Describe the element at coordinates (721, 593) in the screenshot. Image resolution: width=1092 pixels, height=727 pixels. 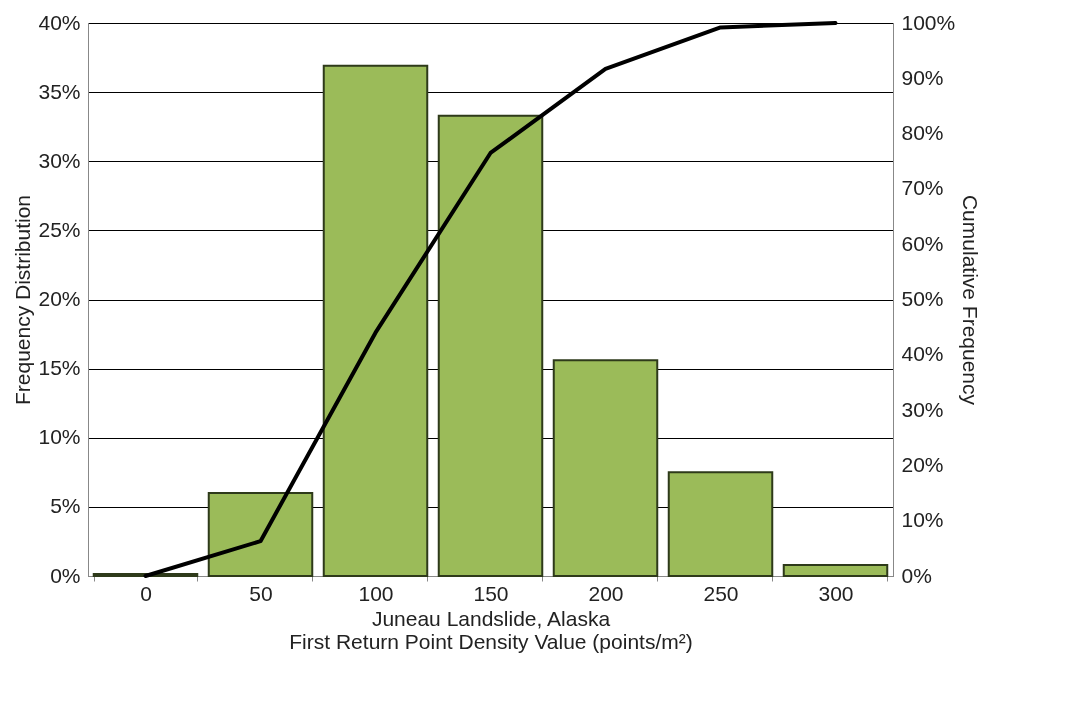
I see `x-tick-label: 250` at that location.